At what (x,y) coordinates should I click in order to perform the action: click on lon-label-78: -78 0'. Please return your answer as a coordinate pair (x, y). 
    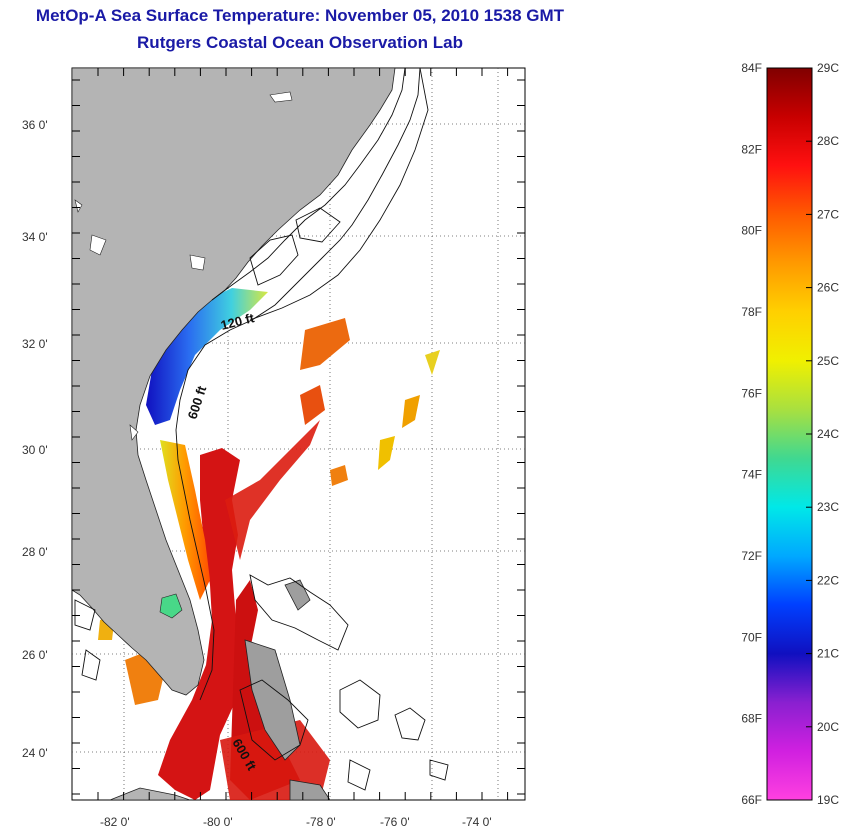
    Looking at the image, I should click on (321, 822).